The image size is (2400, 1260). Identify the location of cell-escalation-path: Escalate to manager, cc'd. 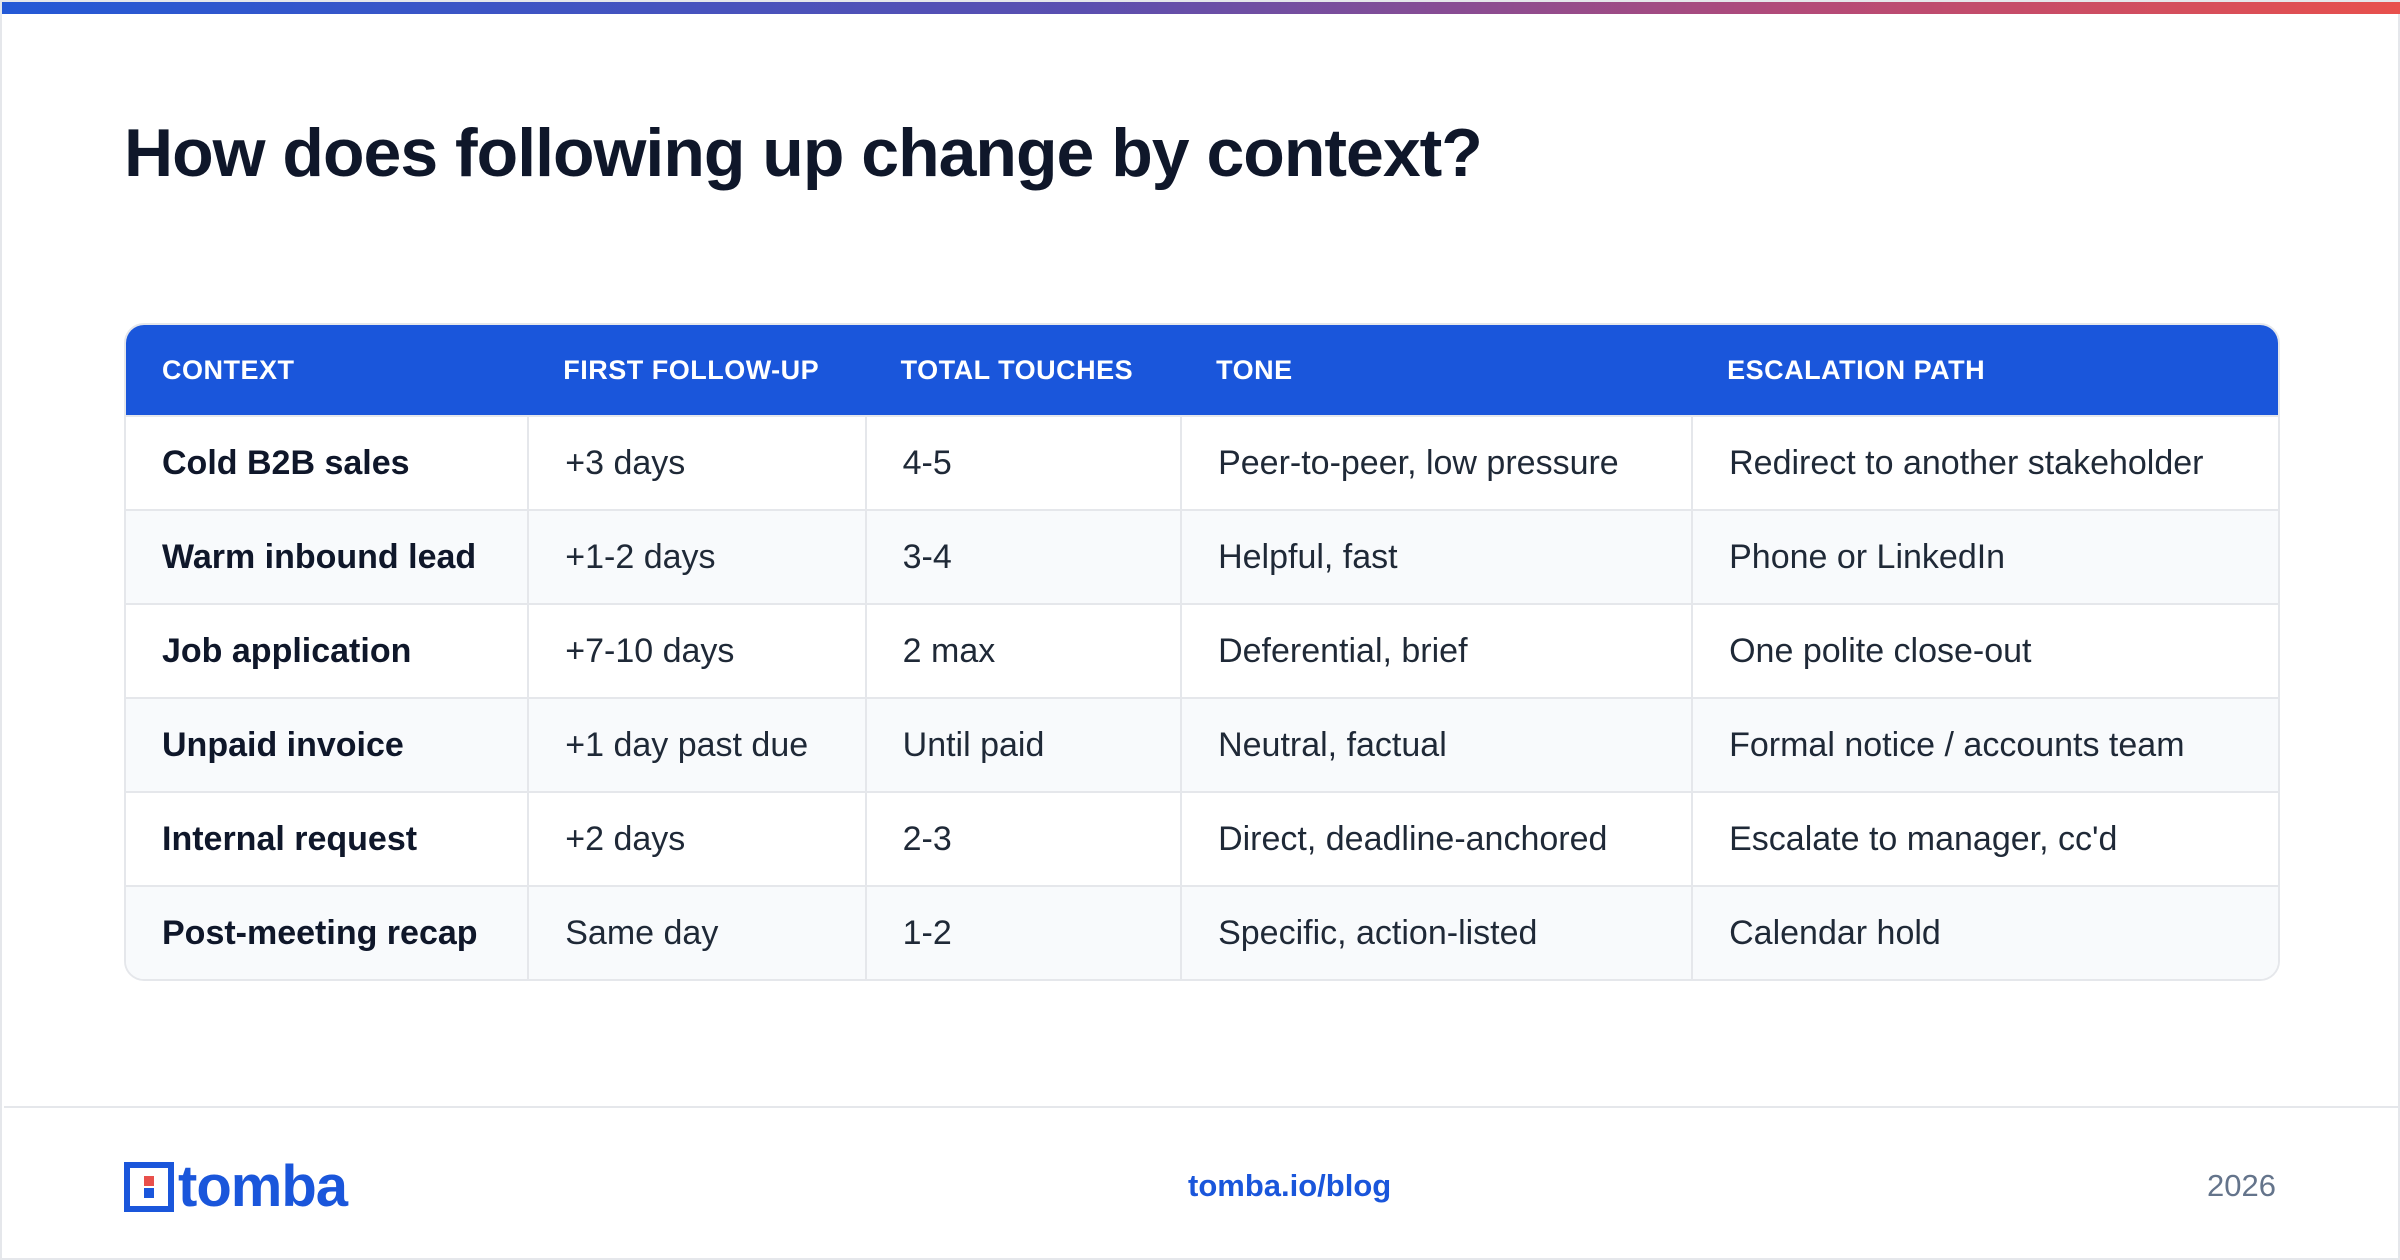
(1984, 839).